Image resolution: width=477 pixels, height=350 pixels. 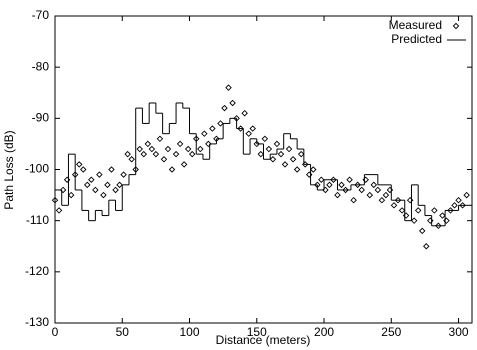 What do you see at coordinates (190, 332) in the screenshot?
I see `x-tick-label: 100` at bounding box center [190, 332].